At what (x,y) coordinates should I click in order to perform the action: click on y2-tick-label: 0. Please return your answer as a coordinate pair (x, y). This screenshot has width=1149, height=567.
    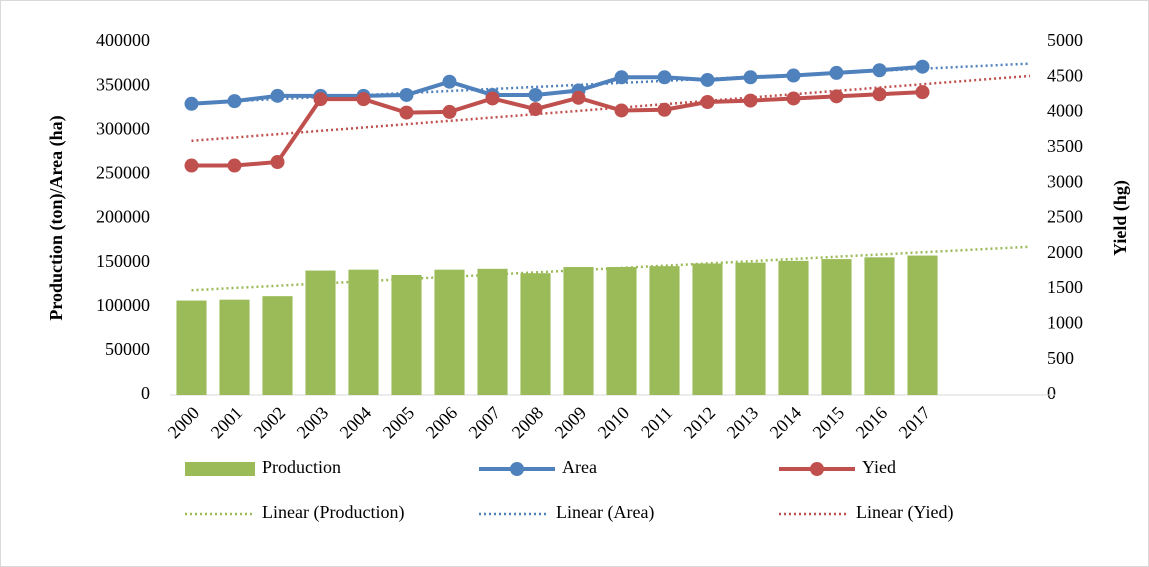
    Looking at the image, I should click on (1051, 393).